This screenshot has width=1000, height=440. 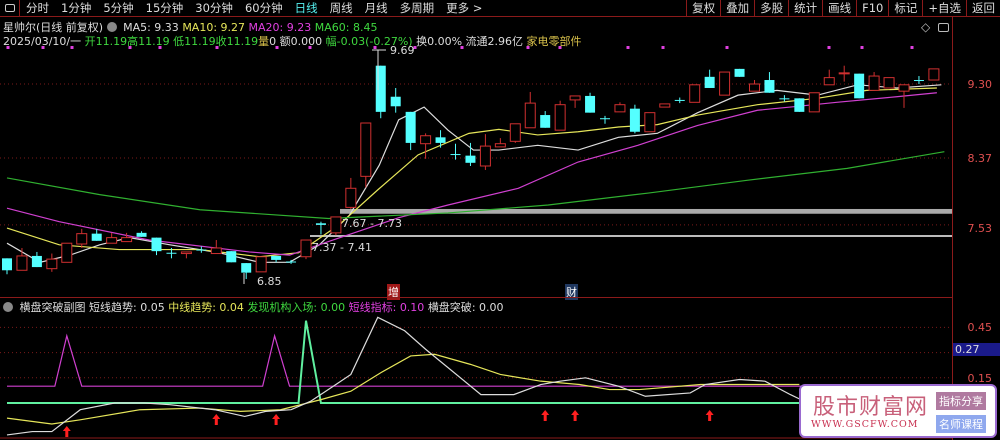 I want to click on ma5-value: MA5: 9.33, so click(x=151, y=27).